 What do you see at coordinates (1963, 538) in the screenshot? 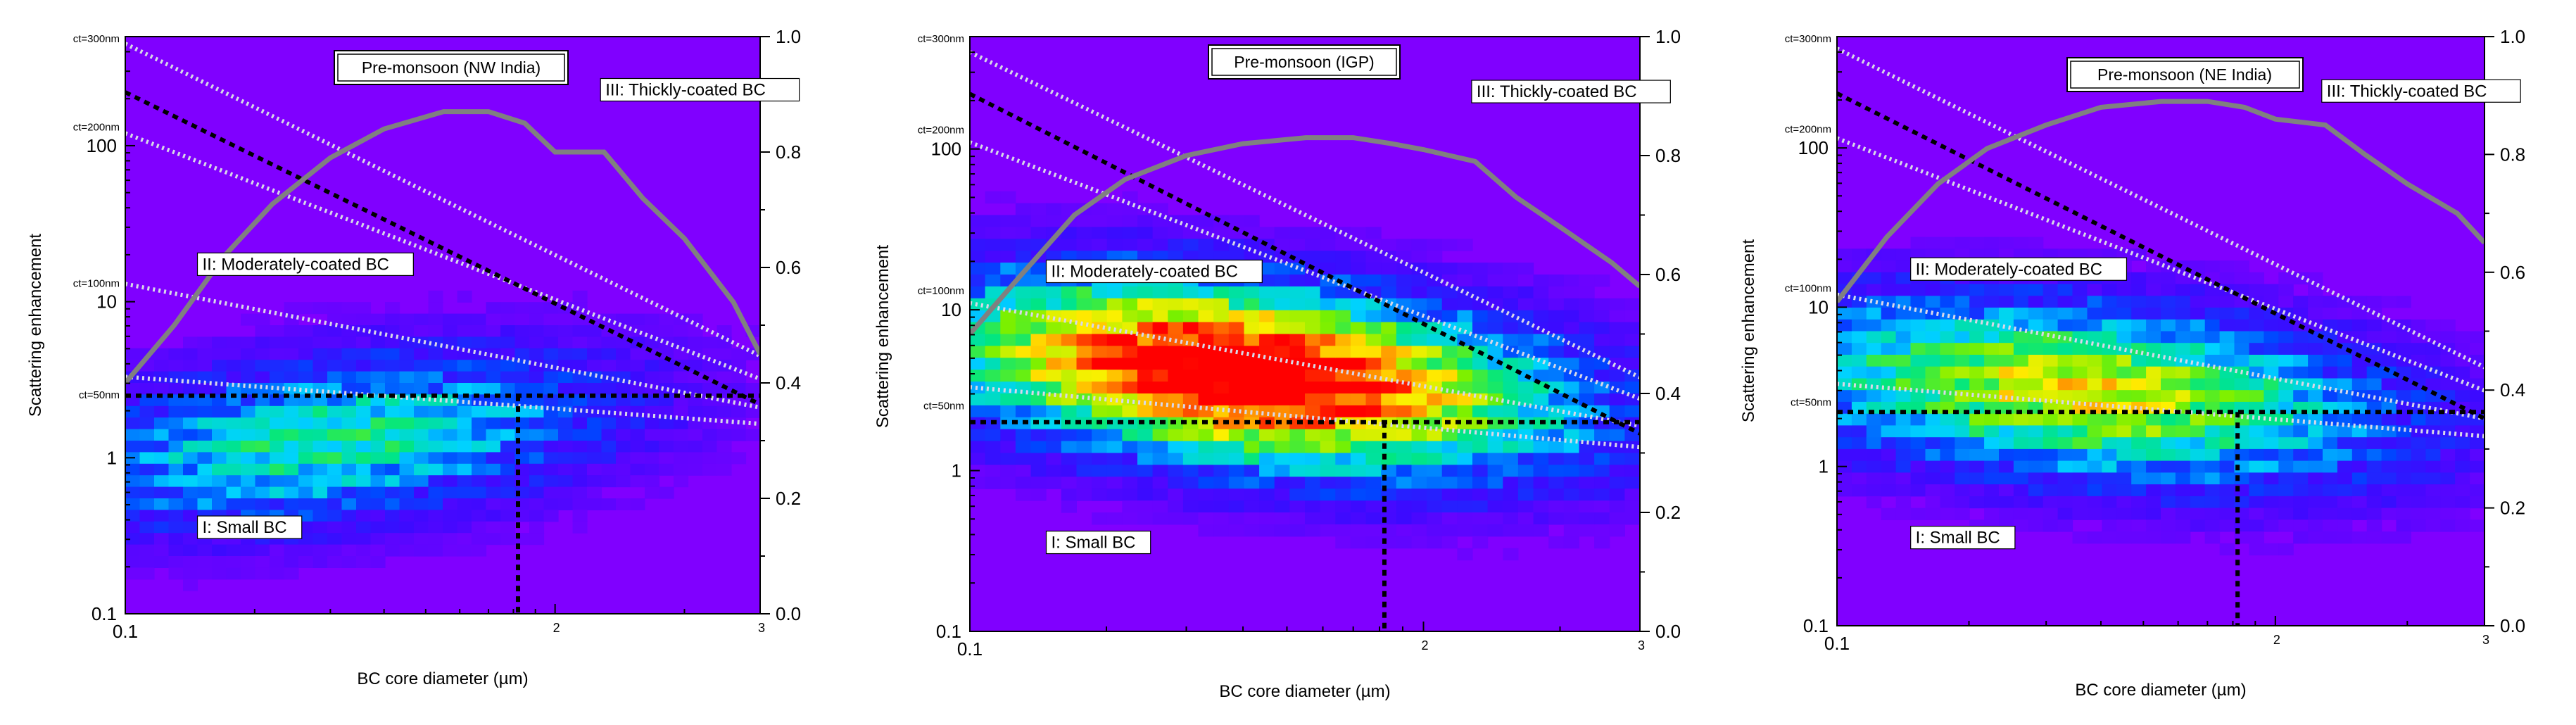
I see `region-label-box` at bounding box center [1963, 538].